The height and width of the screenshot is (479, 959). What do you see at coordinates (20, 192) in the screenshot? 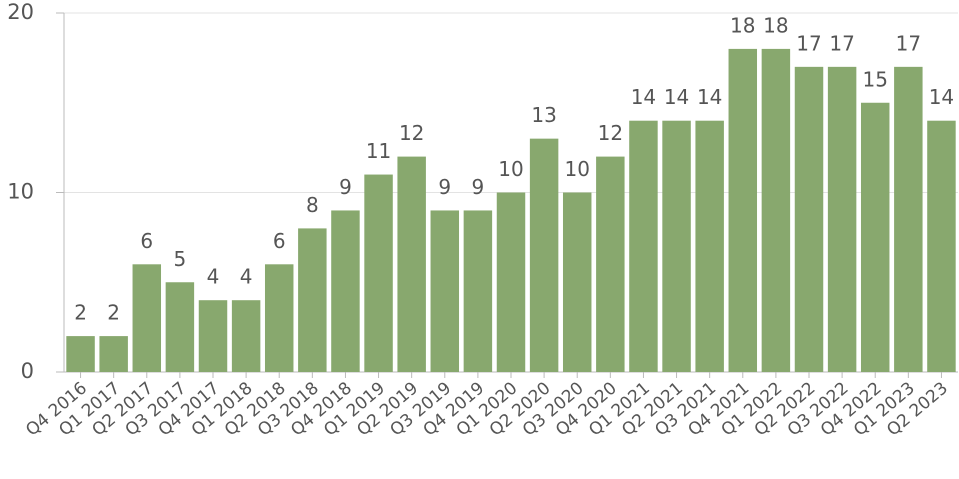
I see `y-tick-label: 10` at bounding box center [20, 192].